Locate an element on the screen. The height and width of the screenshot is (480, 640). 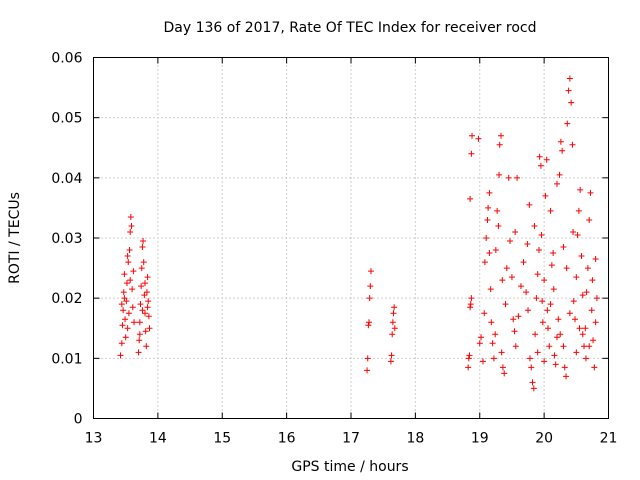
y-tick-label: 0.05 is located at coordinates (66, 119).